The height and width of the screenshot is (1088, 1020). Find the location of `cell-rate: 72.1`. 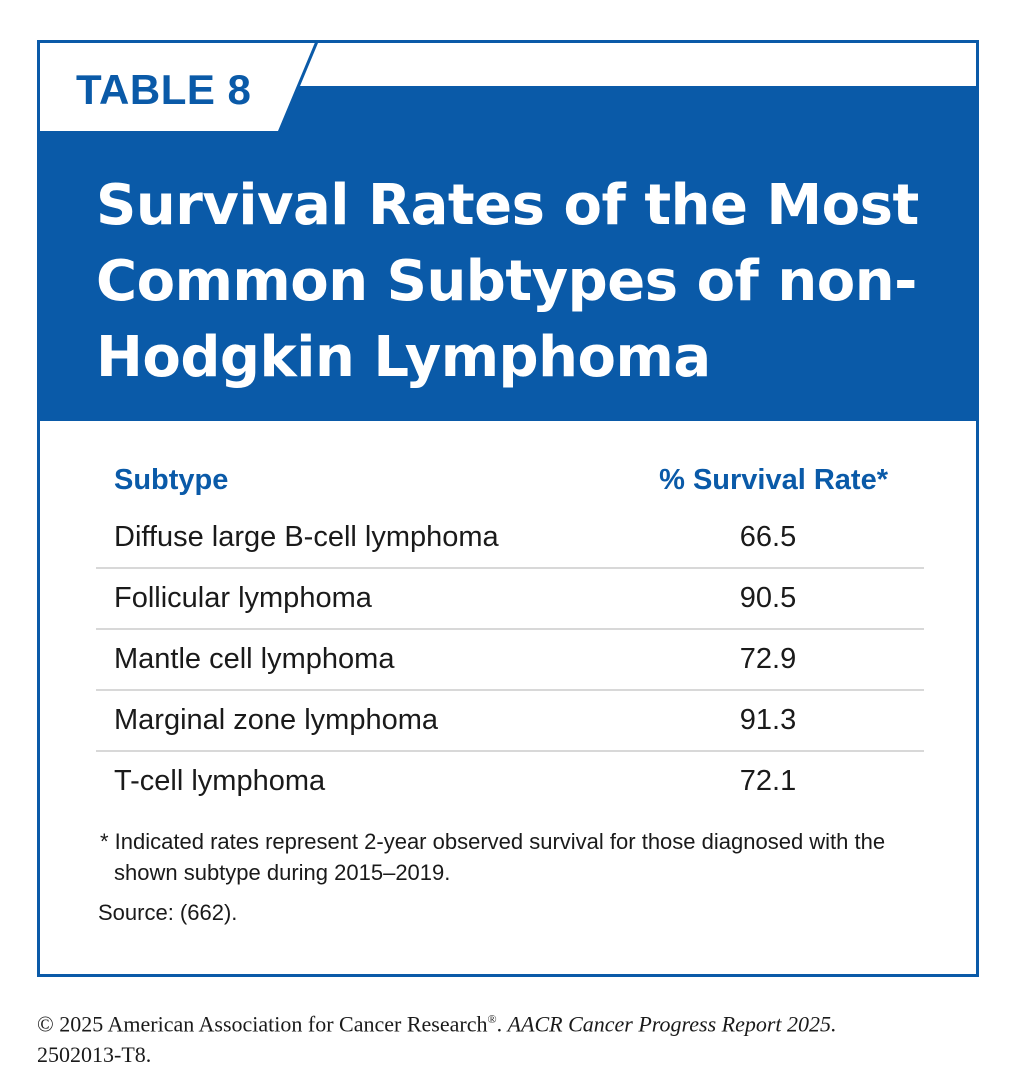

cell-rate: 72.1 is located at coordinates (768, 781).